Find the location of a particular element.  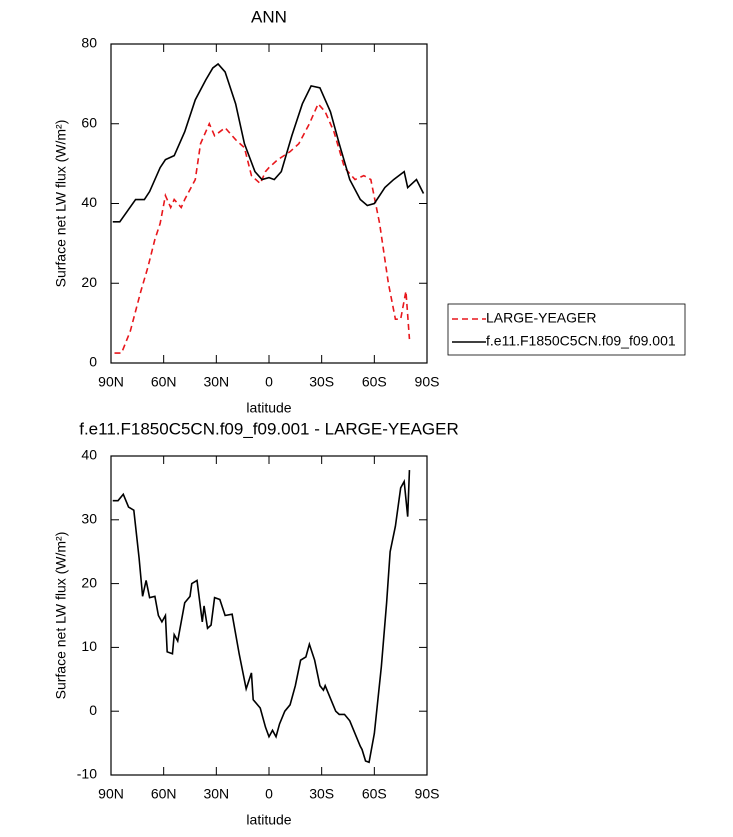

chart-title: ANN is located at coordinates (269, 16).